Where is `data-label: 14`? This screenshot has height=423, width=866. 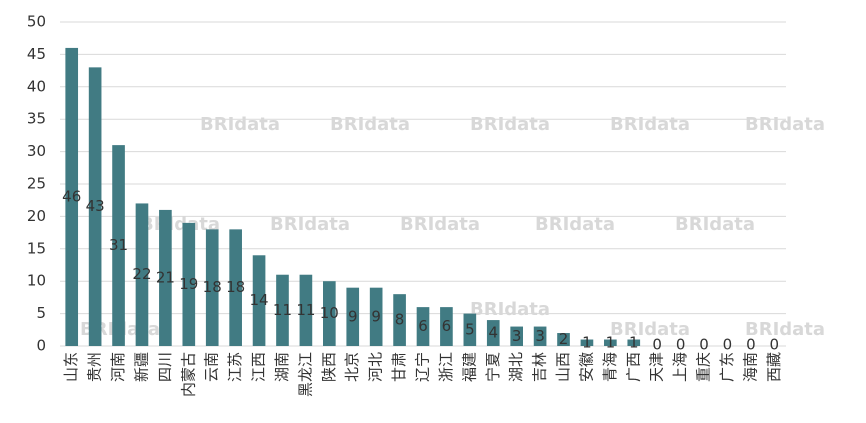
data-label: 14 is located at coordinates (259, 300).